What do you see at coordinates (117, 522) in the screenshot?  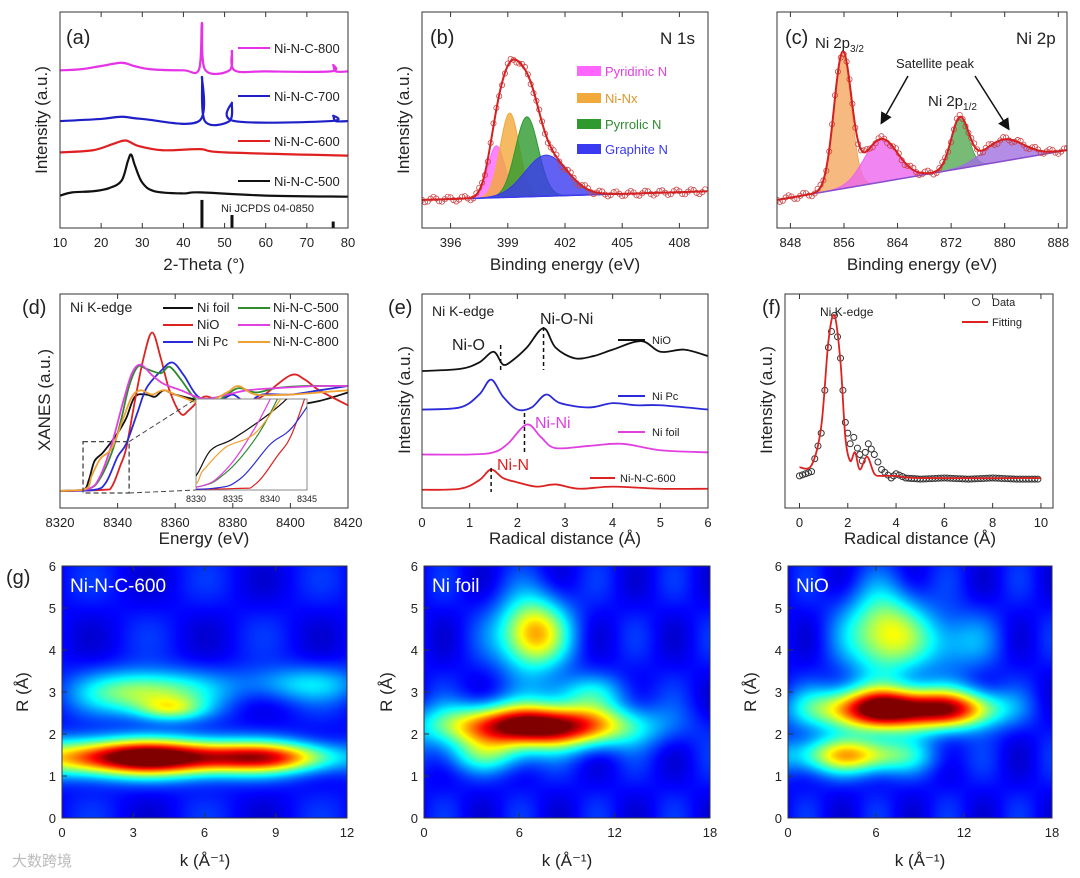 I see `x-tick-label: 8340` at bounding box center [117, 522].